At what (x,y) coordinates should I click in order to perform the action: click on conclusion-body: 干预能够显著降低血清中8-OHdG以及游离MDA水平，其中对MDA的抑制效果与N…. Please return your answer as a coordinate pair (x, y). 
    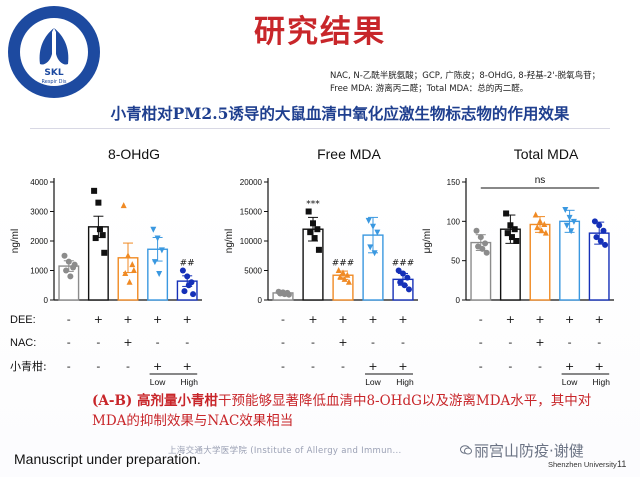
    Looking at the image, I should click on (342, 411).